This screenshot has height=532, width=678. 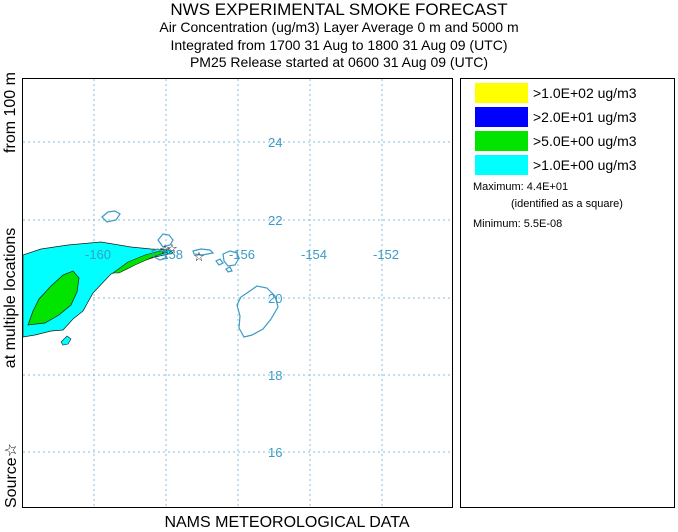 I want to click on legend-label: >2.0E+01 ug/m3, so click(x=585, y=117).